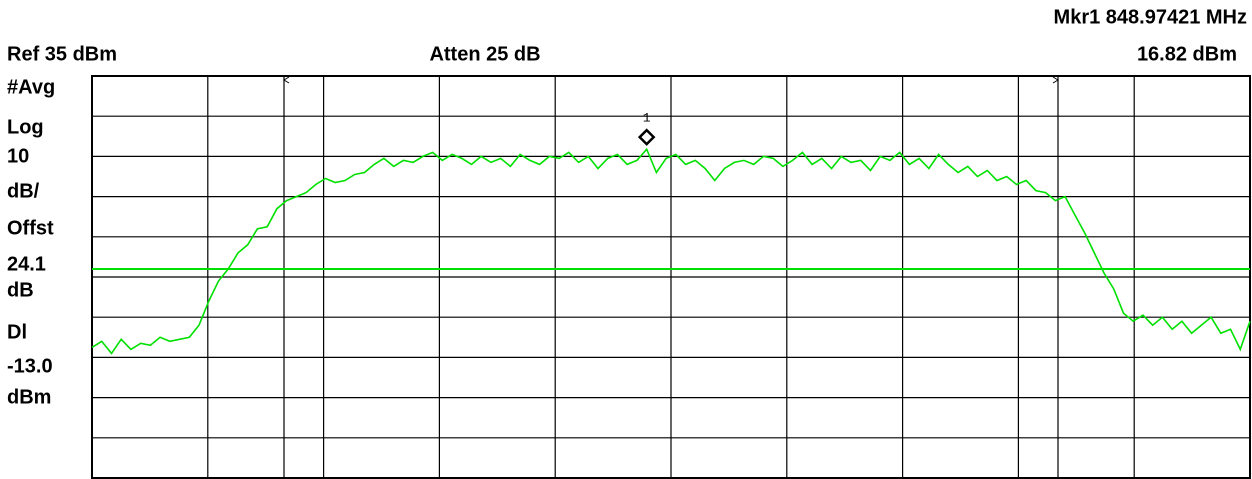 The height and width of the screenshot is (479, 1252). I want to click on side-label: Log, so click(25, 127).